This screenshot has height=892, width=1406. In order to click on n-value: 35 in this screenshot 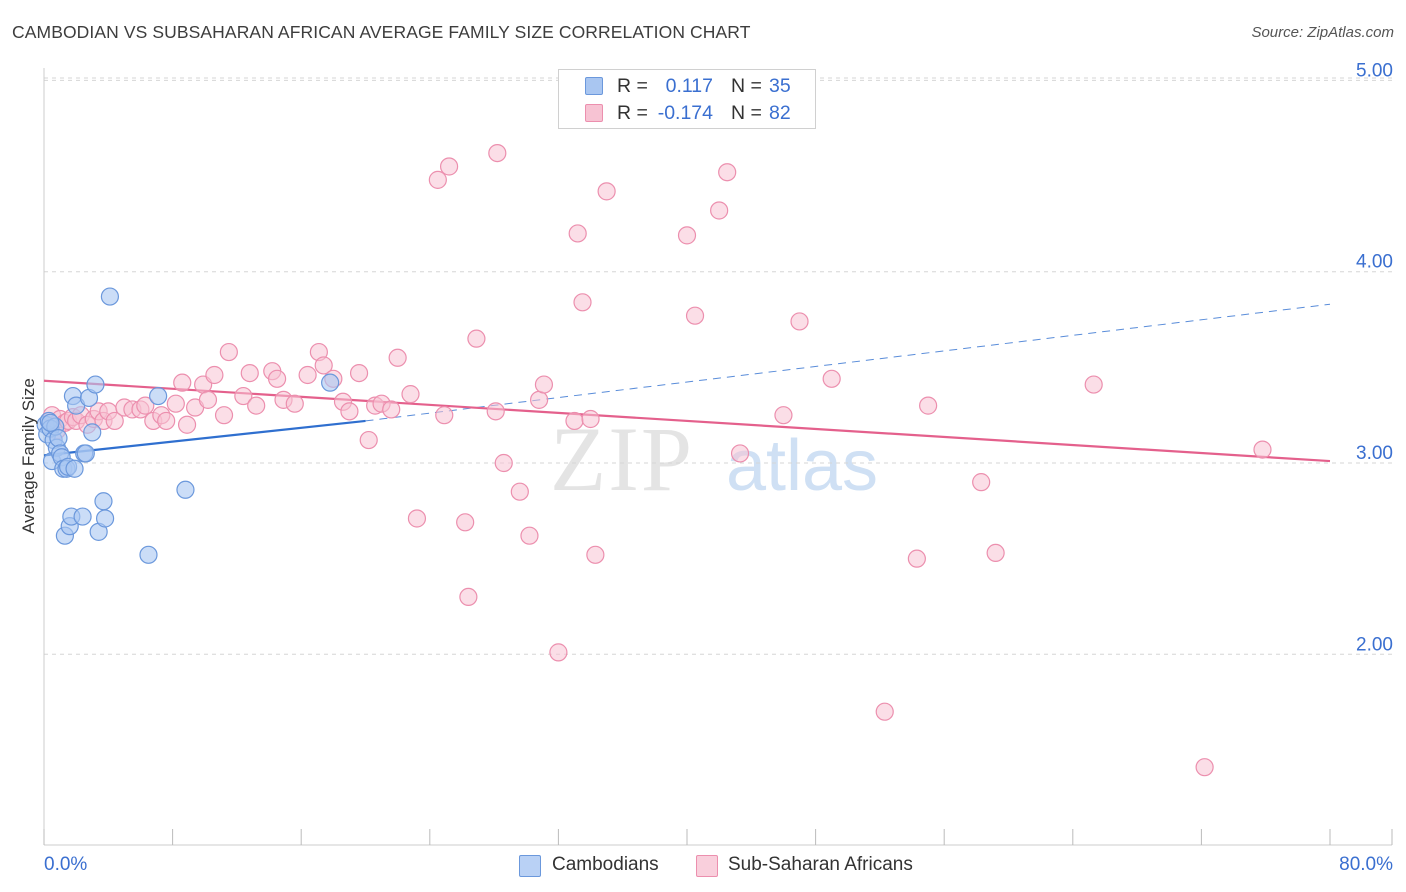, I will do `click(780, 86)`.